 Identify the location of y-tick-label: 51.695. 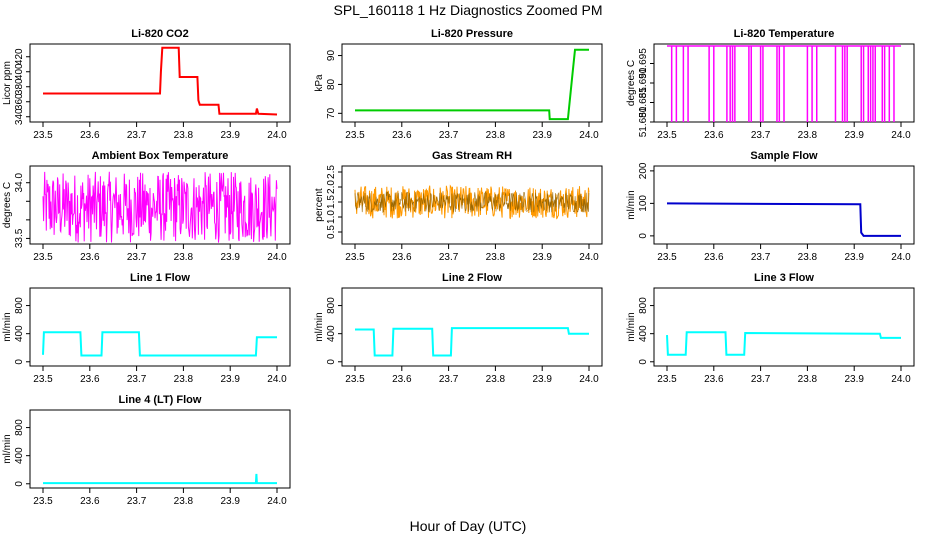
(643, 63).